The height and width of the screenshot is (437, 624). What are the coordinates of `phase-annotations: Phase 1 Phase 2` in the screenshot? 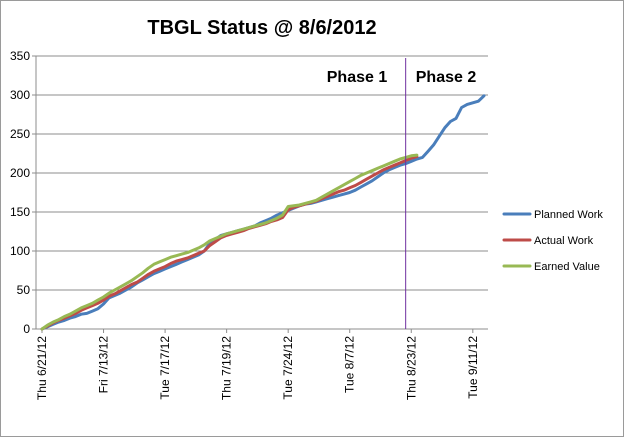 It's located at (402, 193).